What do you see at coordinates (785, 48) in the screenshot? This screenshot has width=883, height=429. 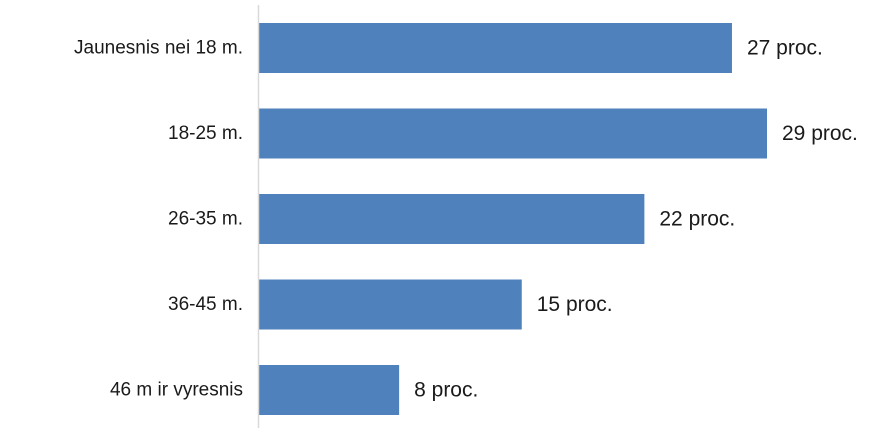 I see `value-label: 27 proc.` at bounding box center [785, 48].